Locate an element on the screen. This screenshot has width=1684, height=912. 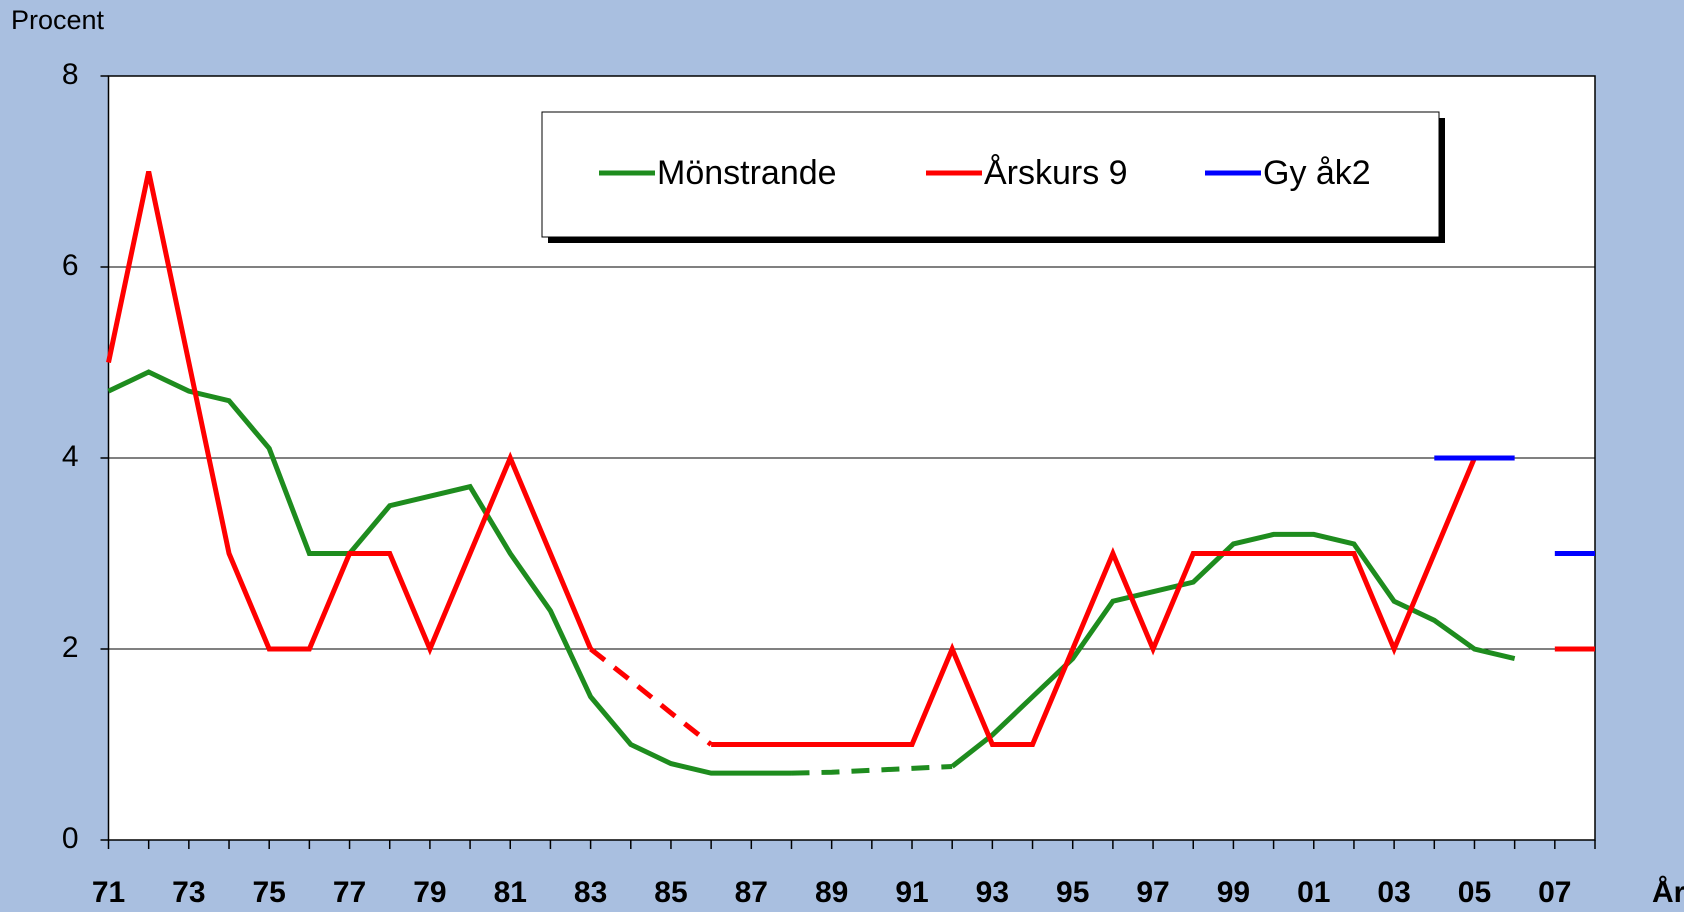
y-tick-label: 0 is located at coordinates (70, 838).